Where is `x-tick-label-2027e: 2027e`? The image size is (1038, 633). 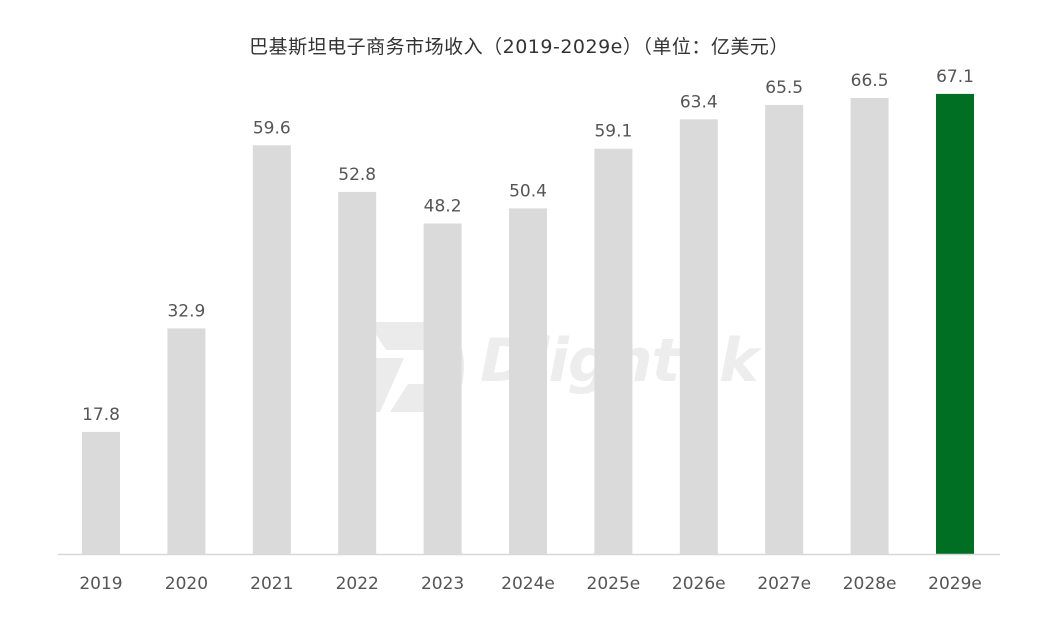
x-tick-label-2027e: 2027e is located at coordinates (784, 584).